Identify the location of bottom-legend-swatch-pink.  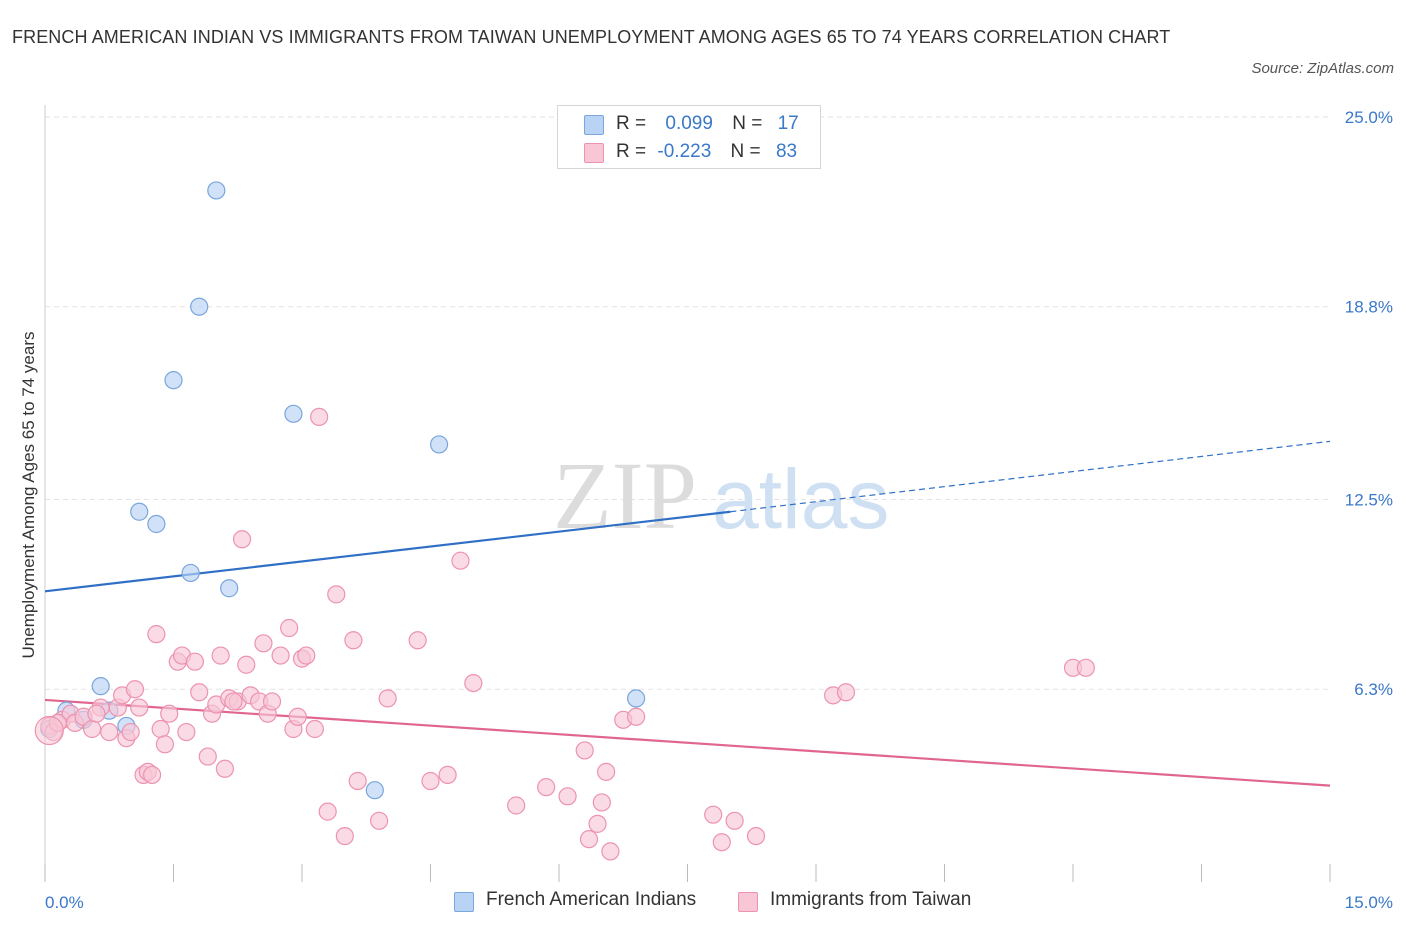
(748, 902).